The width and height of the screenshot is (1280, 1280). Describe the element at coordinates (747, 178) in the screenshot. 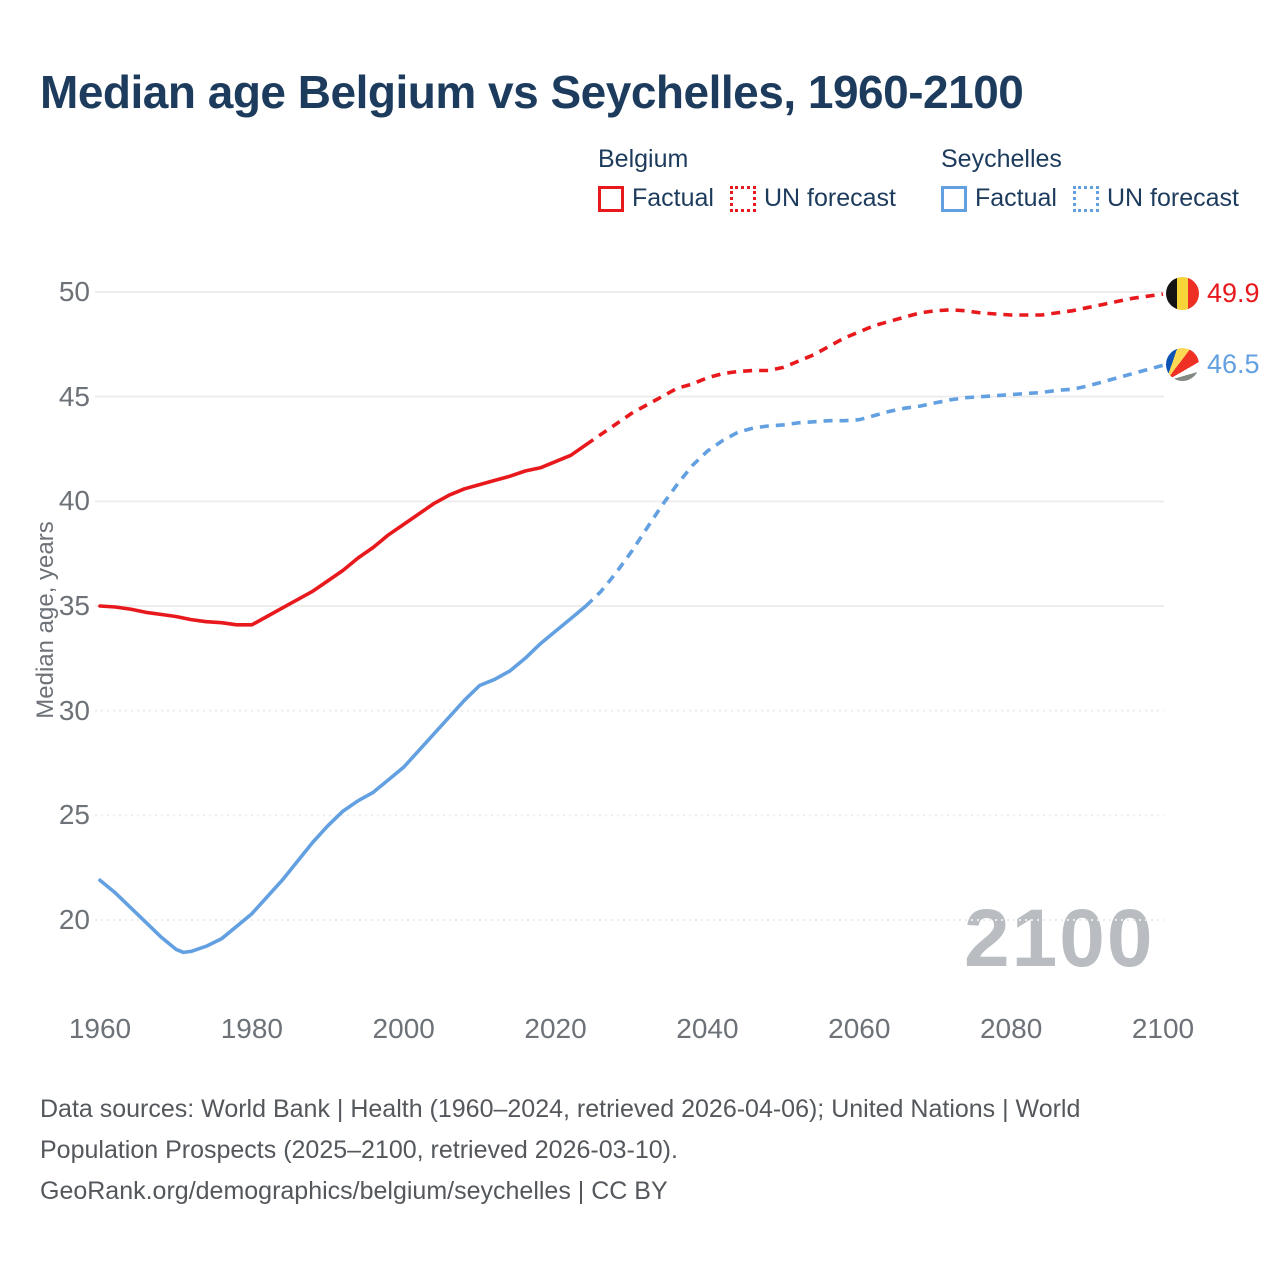

I see `legend-group-belgium: Belgium Factual UN forecast` at that location.